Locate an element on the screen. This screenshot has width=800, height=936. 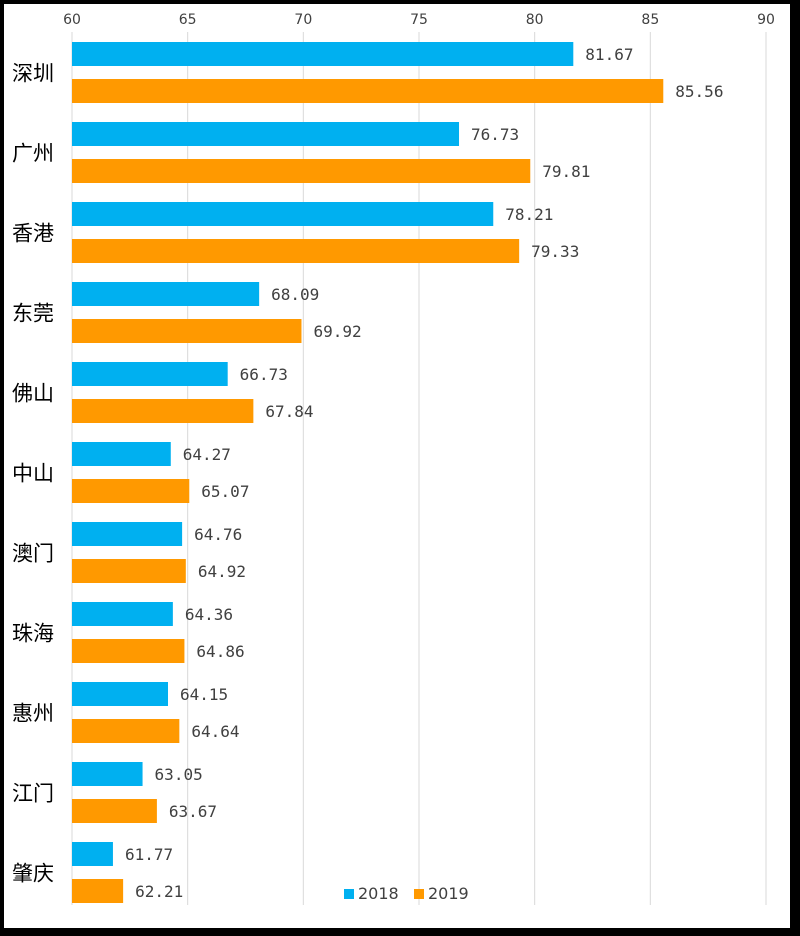
category-label-3: 东莞 is located at coordinates (33, 314).